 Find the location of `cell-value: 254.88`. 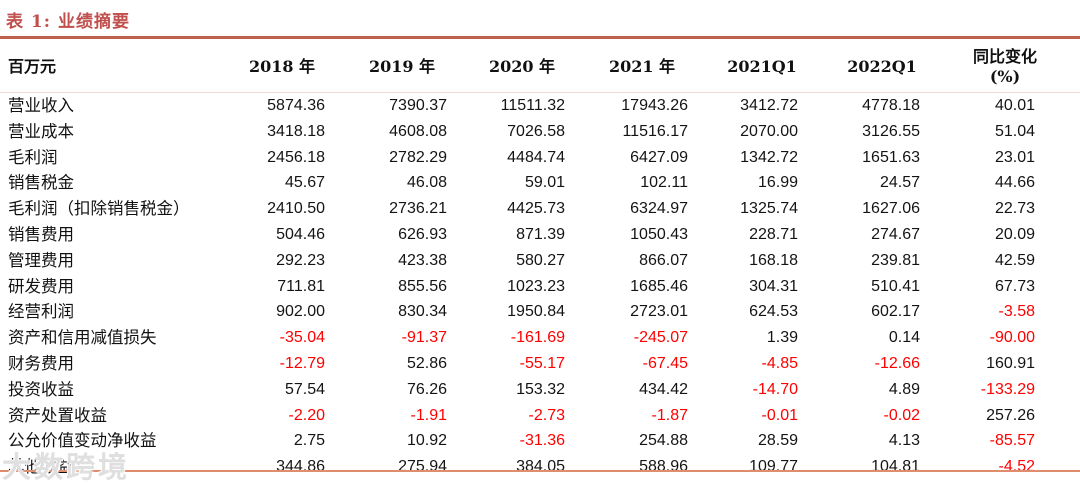

cell-value: 254.88 is located at coordinates (663, 441).